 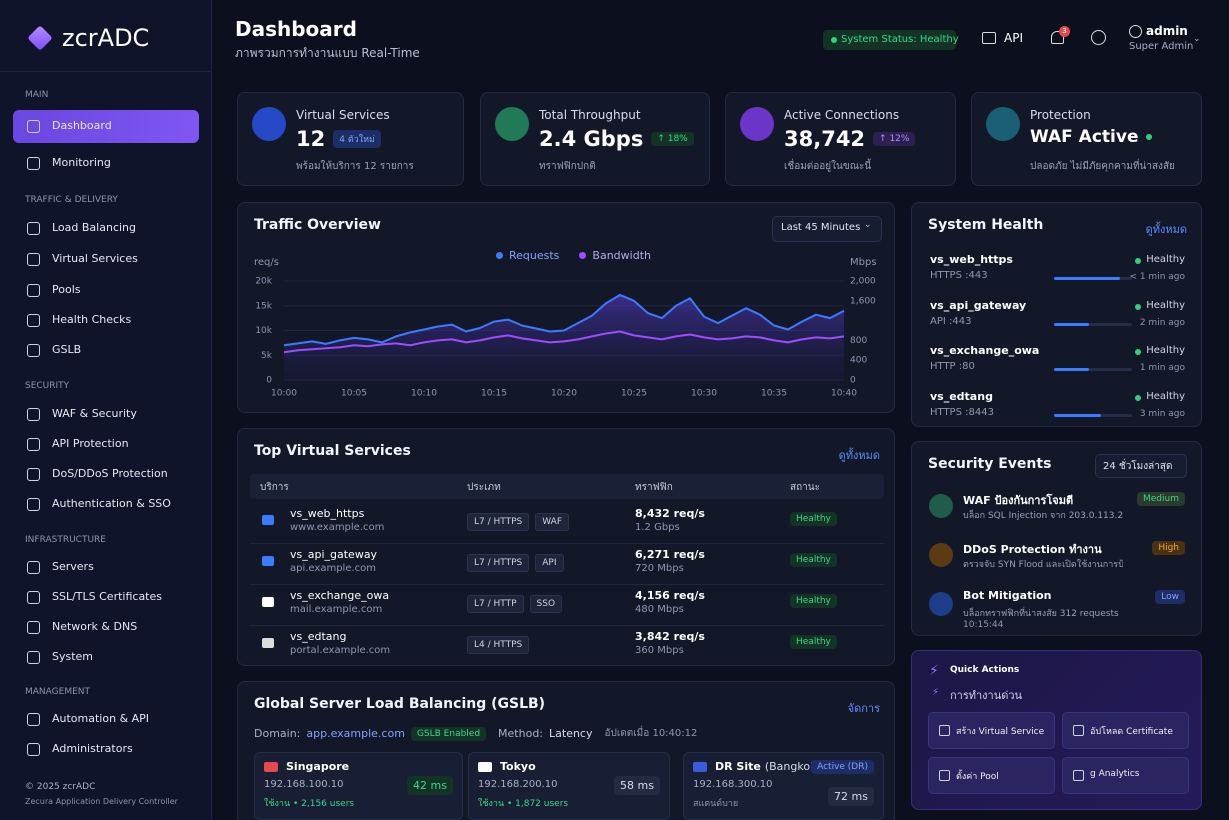 What do you see at coordinates (851, 796) in the screenshot?
I see `site-latency: 72 ms` at bounding box center [851, 796].